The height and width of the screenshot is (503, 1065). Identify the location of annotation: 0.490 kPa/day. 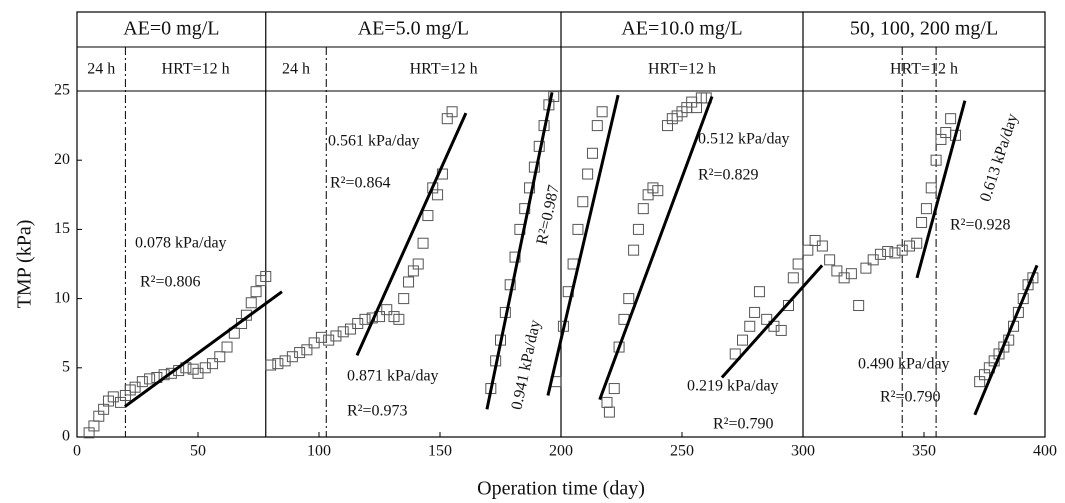
(904, 364).